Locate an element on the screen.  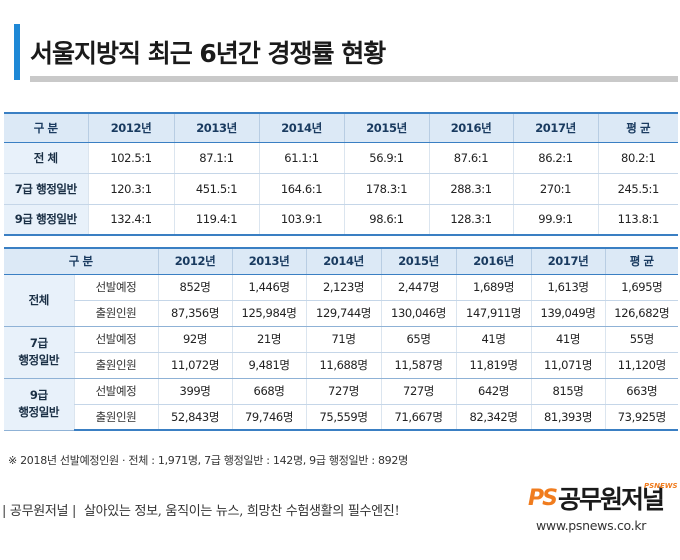
table-cell: 399명 is located at coordinates (194, 391).